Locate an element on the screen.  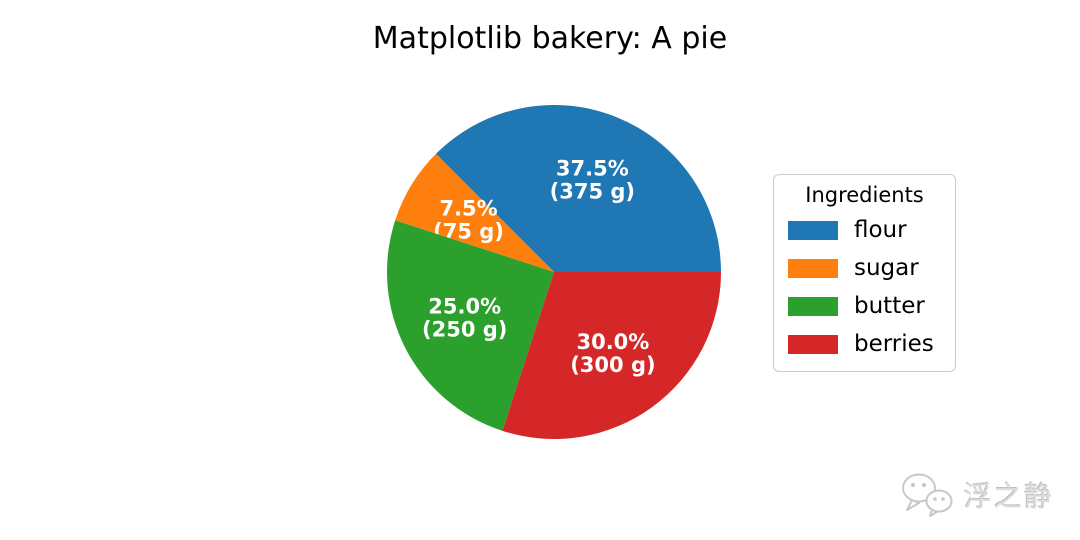
legend-swatch-sugar is located at coordinates (813, 268).